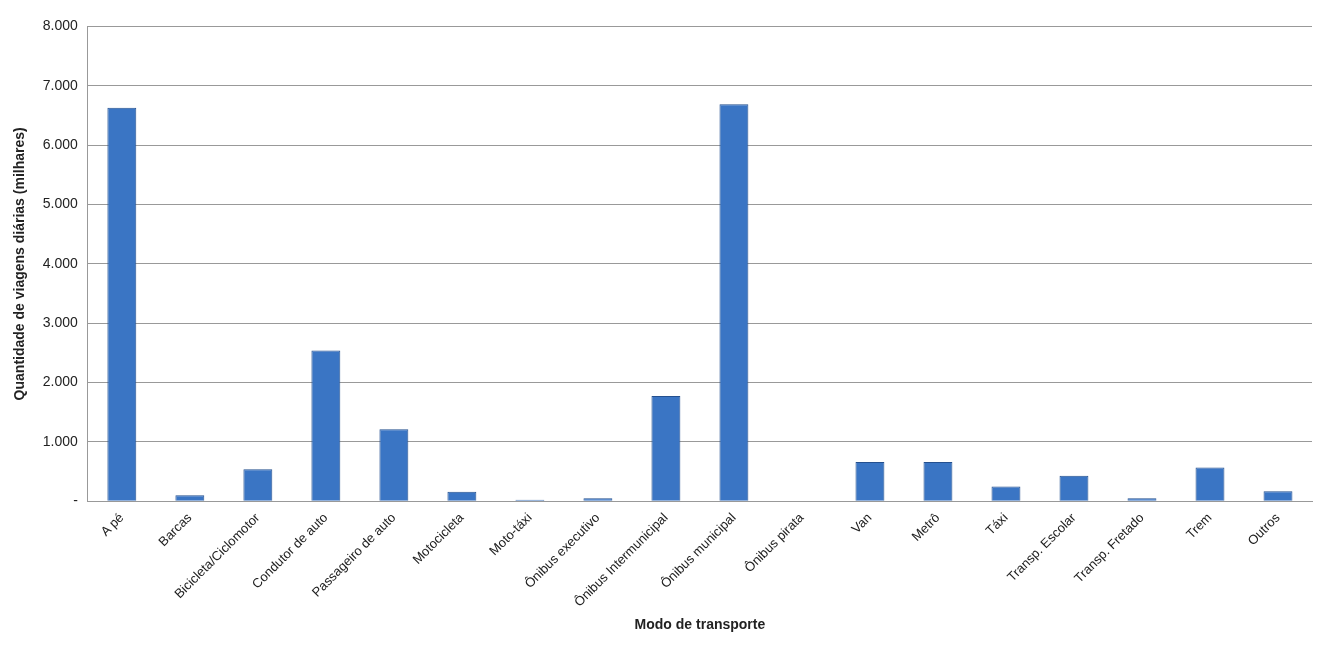  Describe the element at coordinates (996, 523) in the screenshot. I see `x-tick-label: Táxi` at that location.